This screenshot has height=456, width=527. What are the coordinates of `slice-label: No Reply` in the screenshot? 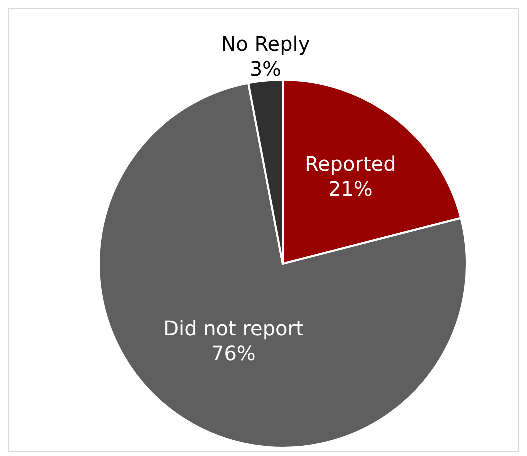 It's located at (265, 44).